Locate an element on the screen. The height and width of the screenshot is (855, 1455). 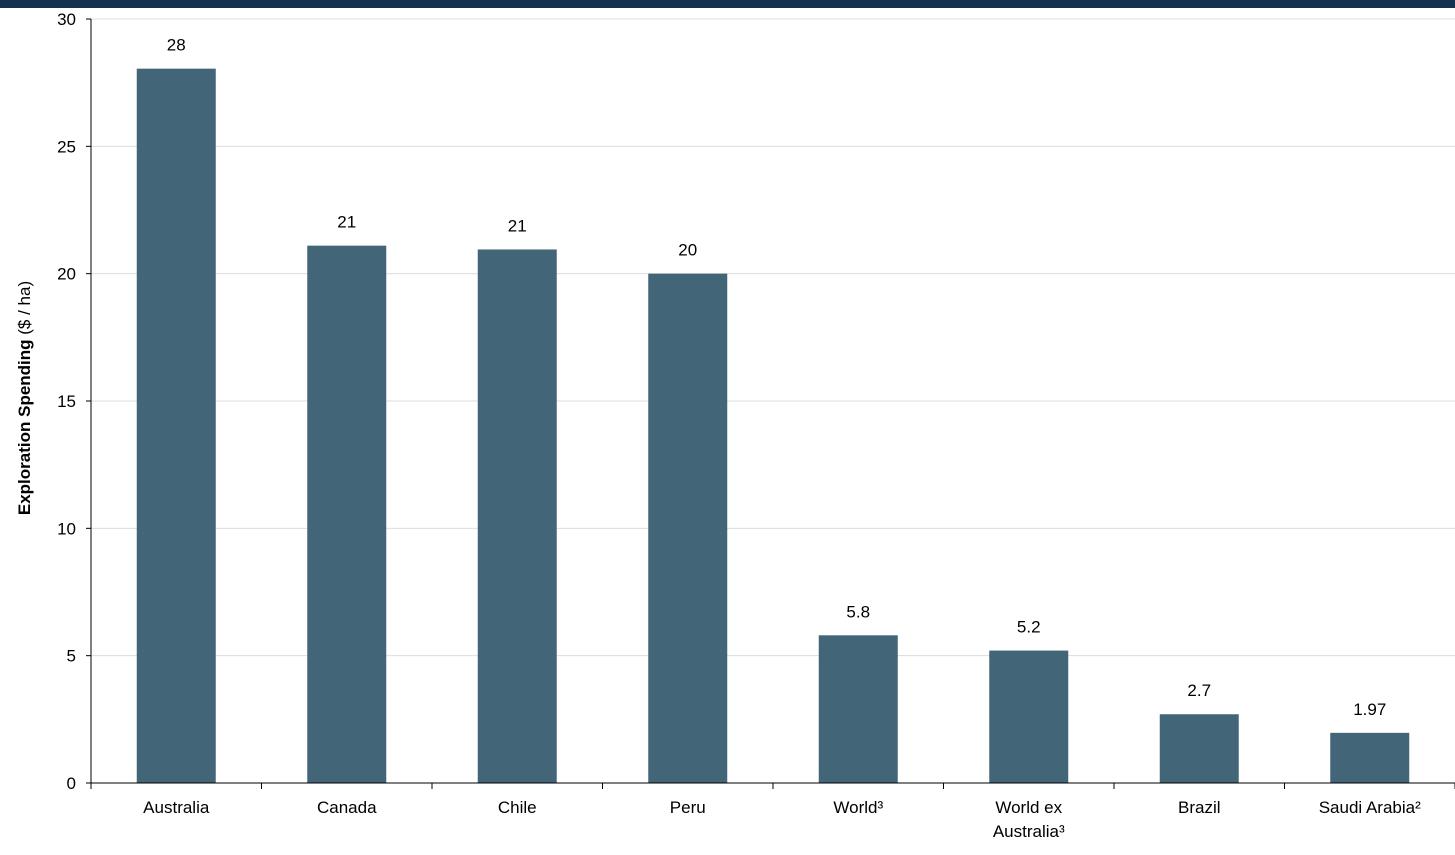
data-label: 28 is located at coordinates (176, 45).